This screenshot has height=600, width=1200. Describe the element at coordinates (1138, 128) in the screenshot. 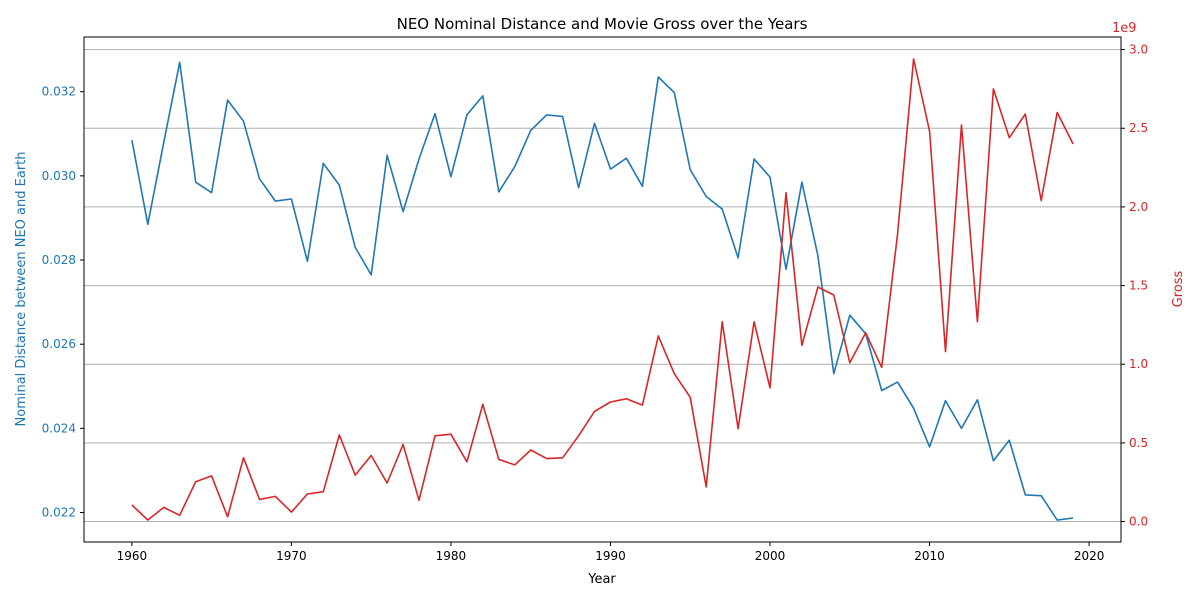

I see `right-y-tick-label: 2.5` at that location.